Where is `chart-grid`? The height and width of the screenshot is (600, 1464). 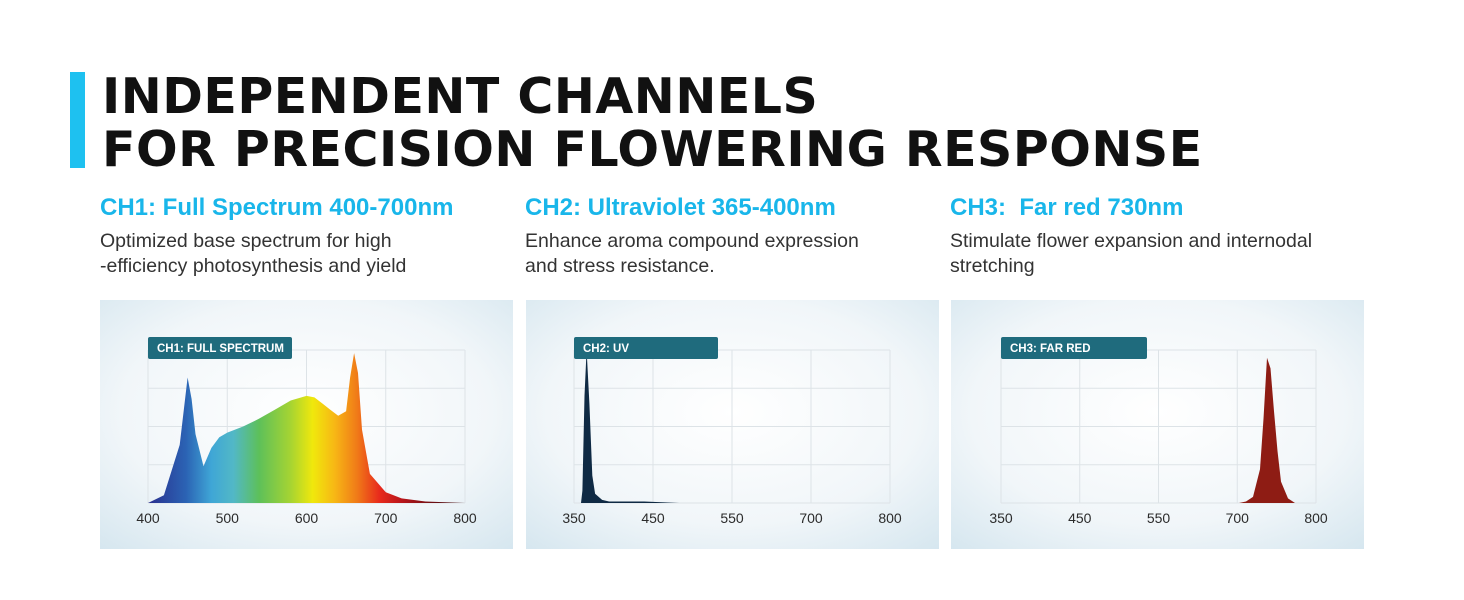 chart-grid is located at coordinates (732, 426).